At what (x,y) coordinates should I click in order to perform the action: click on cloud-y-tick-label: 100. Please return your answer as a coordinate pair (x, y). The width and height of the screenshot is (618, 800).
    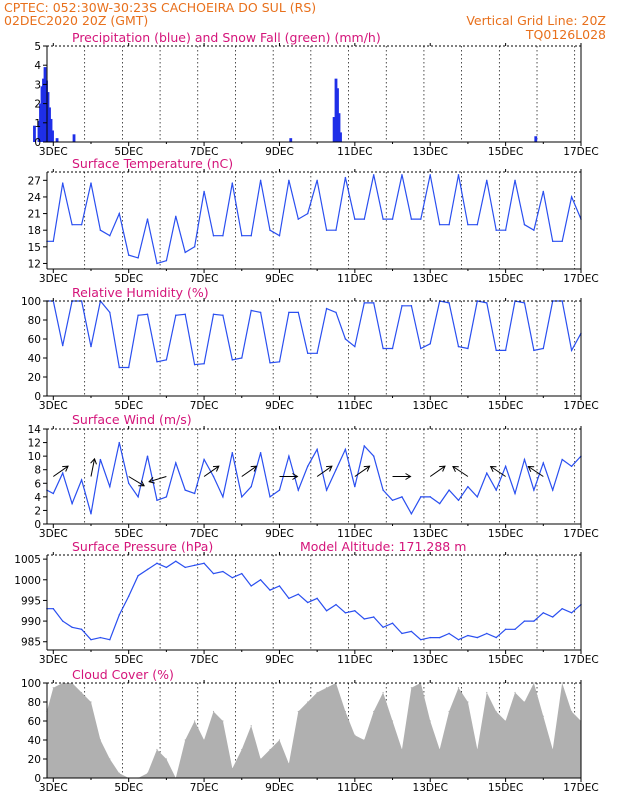
    Looking at the image, I should click on (31, 684).